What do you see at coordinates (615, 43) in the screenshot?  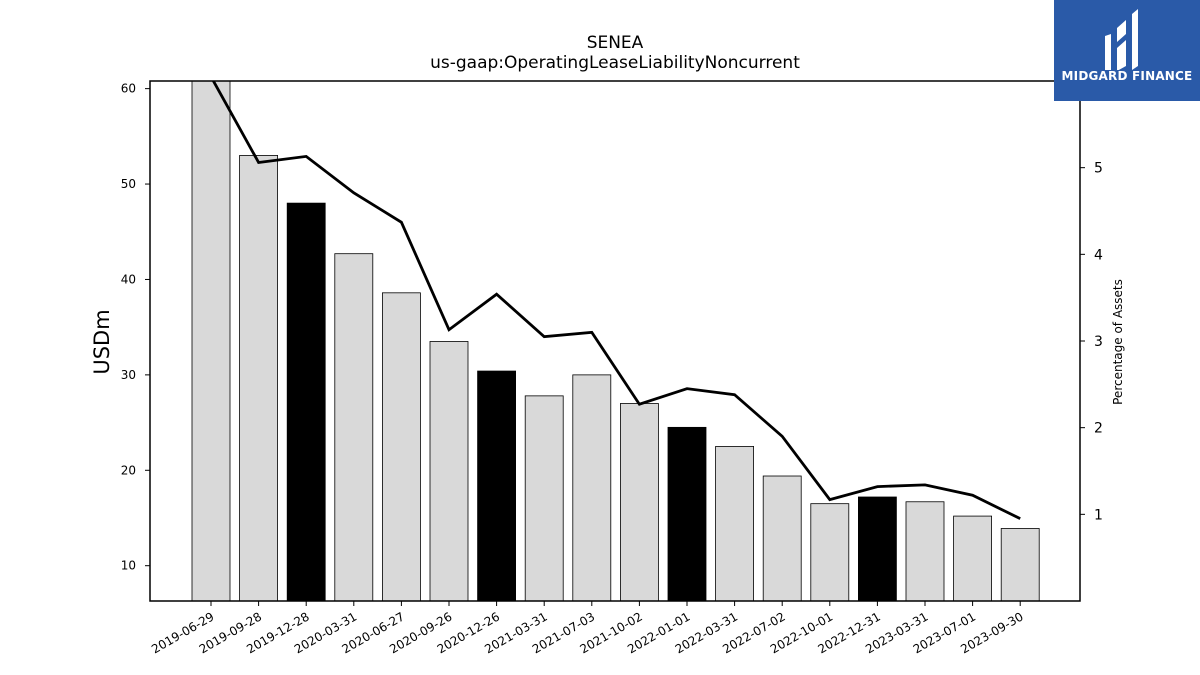 I see `chart-title: SENEA` at bounding box center [615, 43].